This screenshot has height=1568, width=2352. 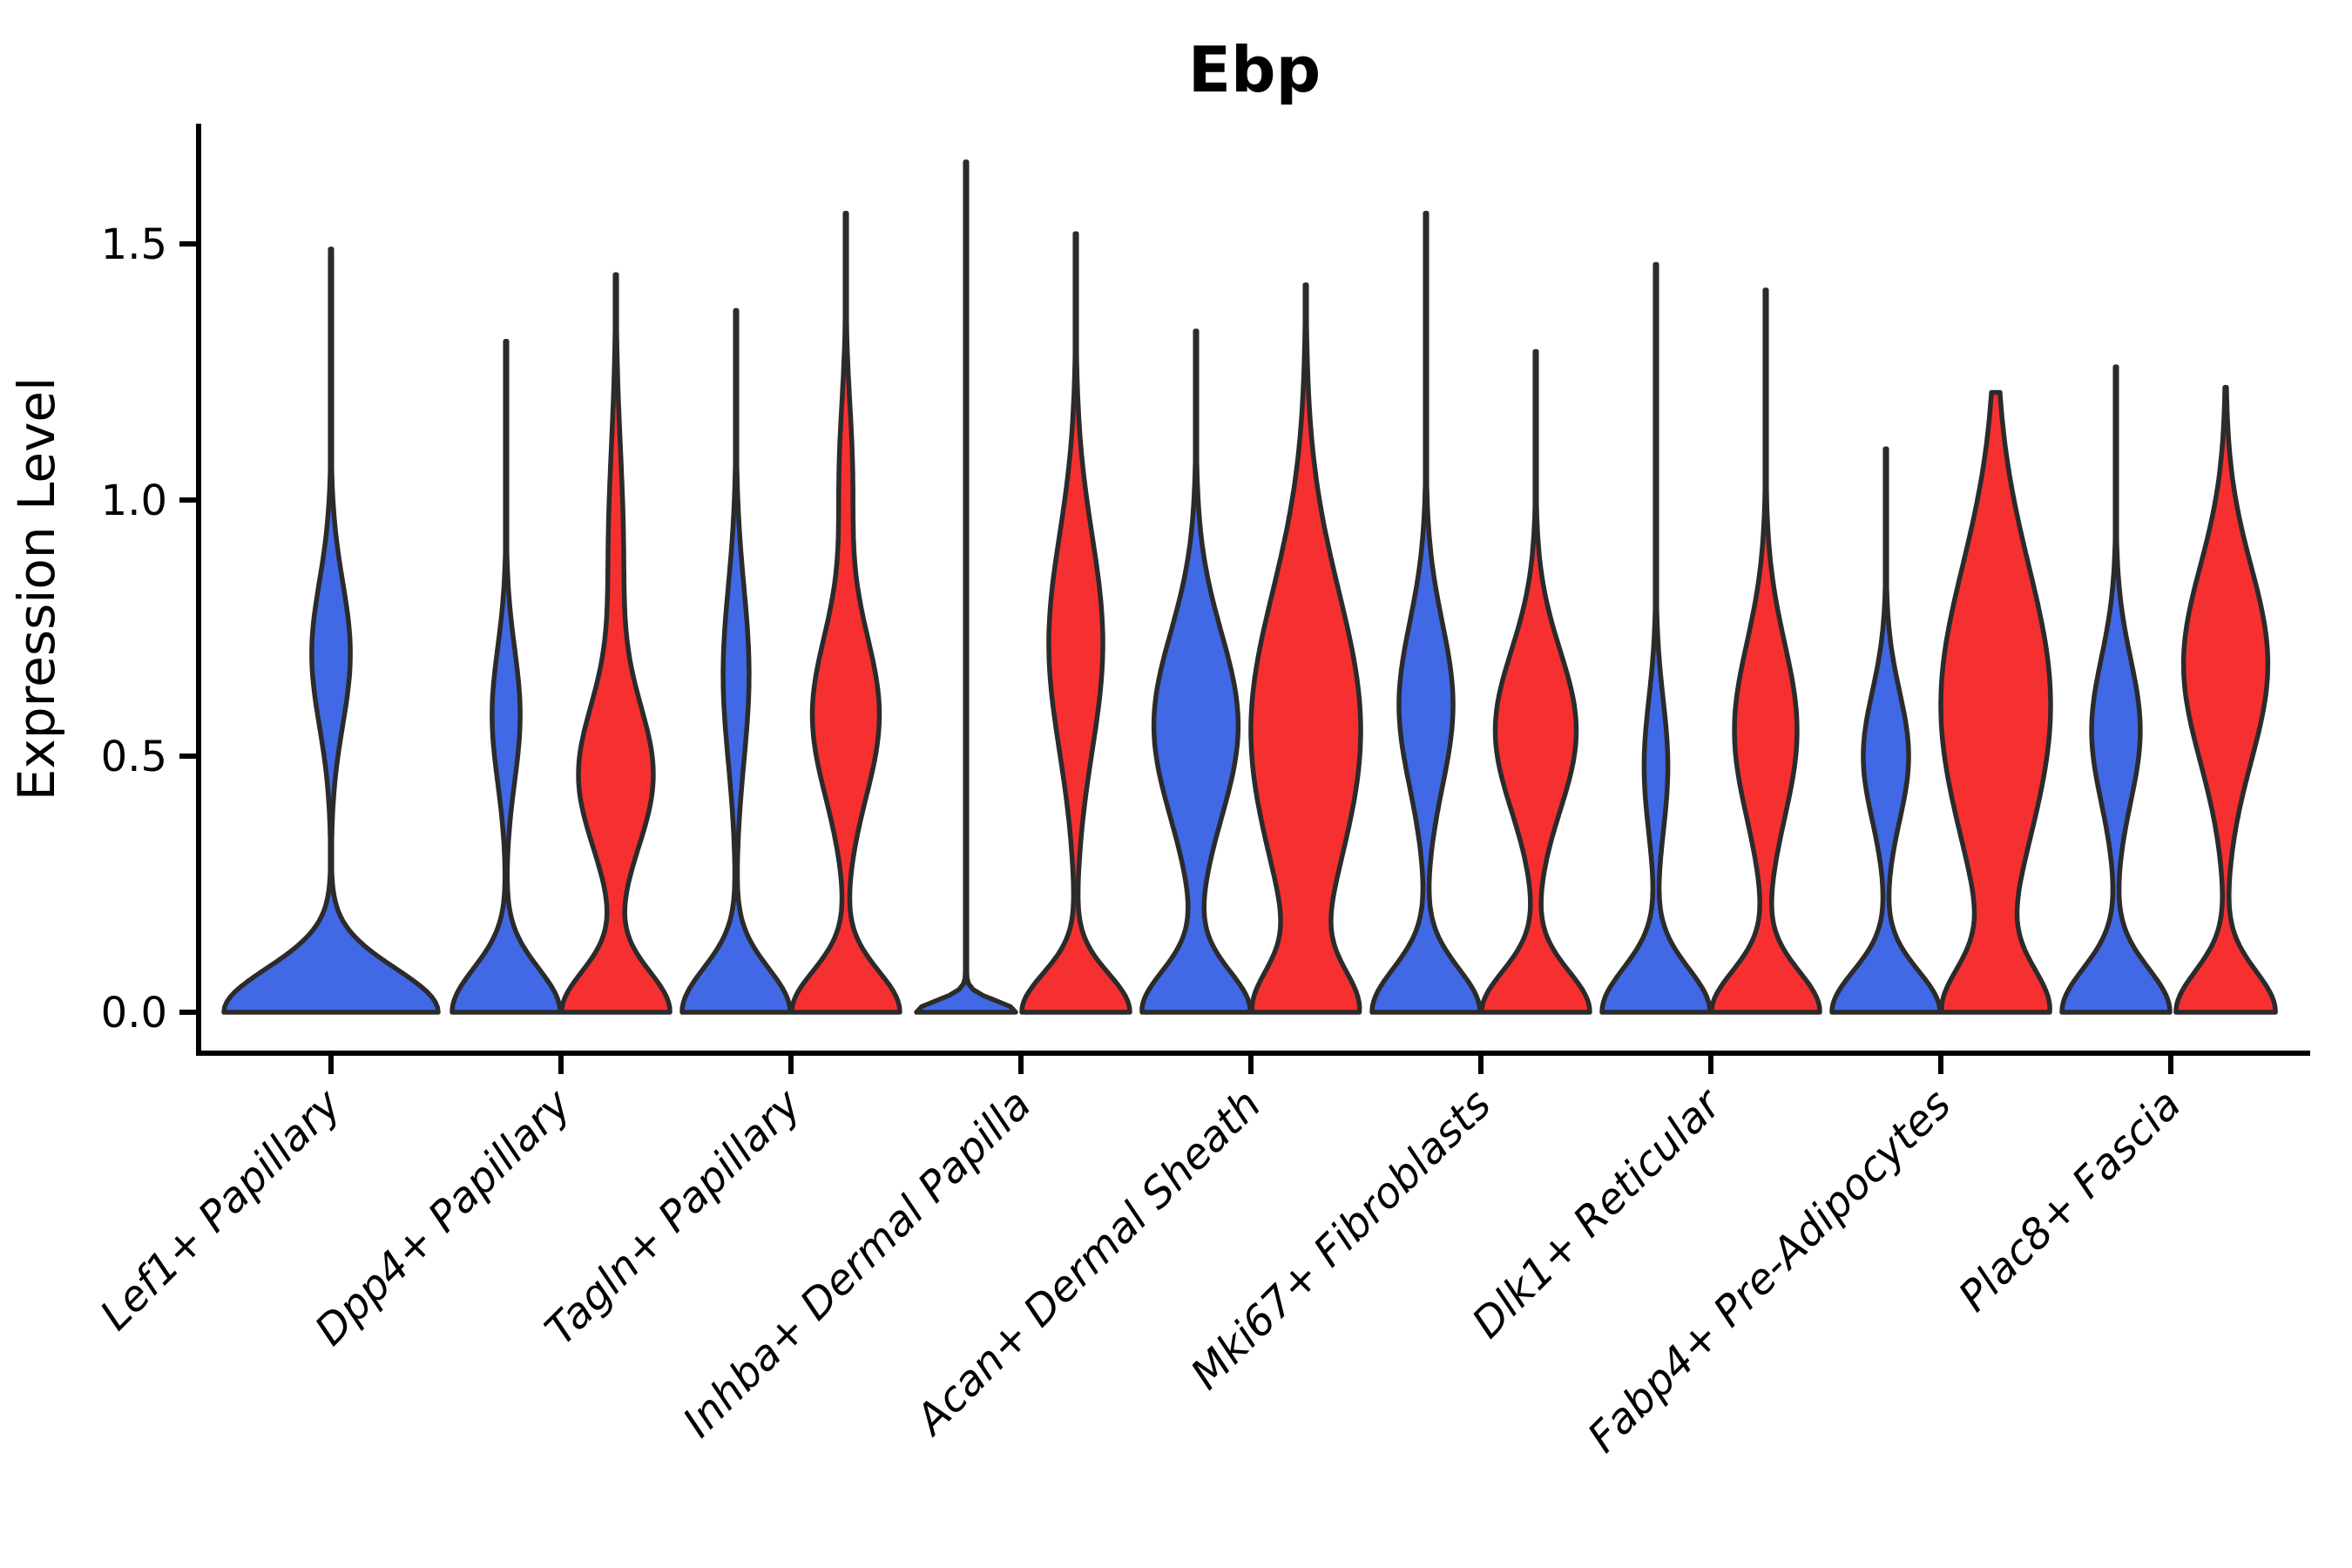 I want to click on violin-inhba-dermal-papilla-red, so click(x=1075, y=623).